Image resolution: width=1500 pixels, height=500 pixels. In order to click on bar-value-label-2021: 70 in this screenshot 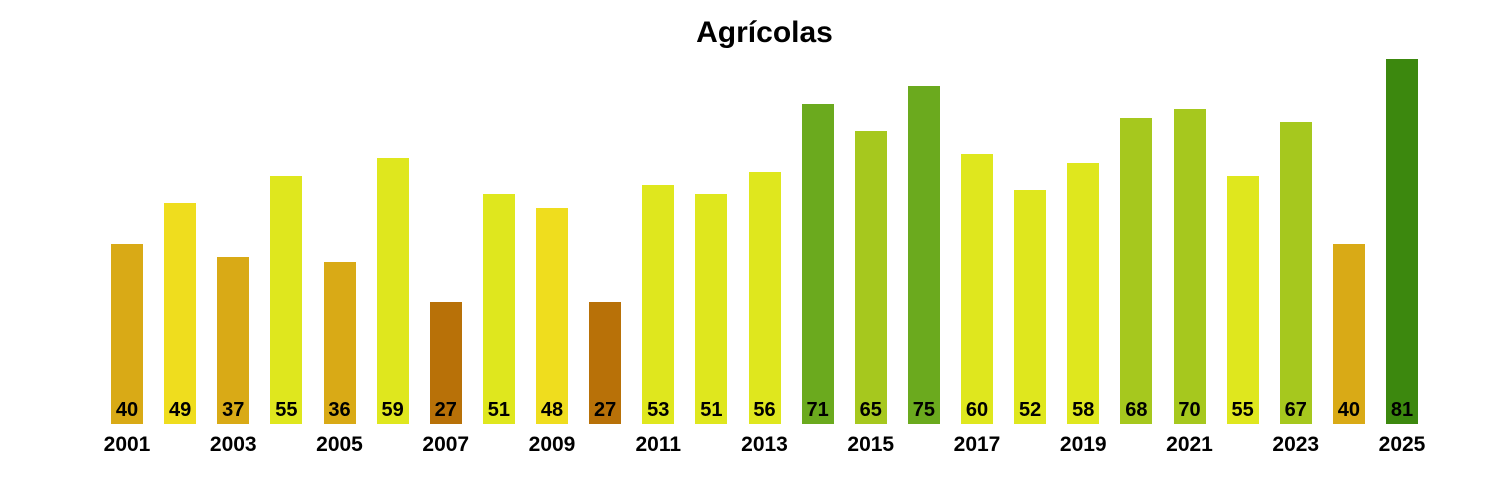, I will do `click(1189, 410)`.